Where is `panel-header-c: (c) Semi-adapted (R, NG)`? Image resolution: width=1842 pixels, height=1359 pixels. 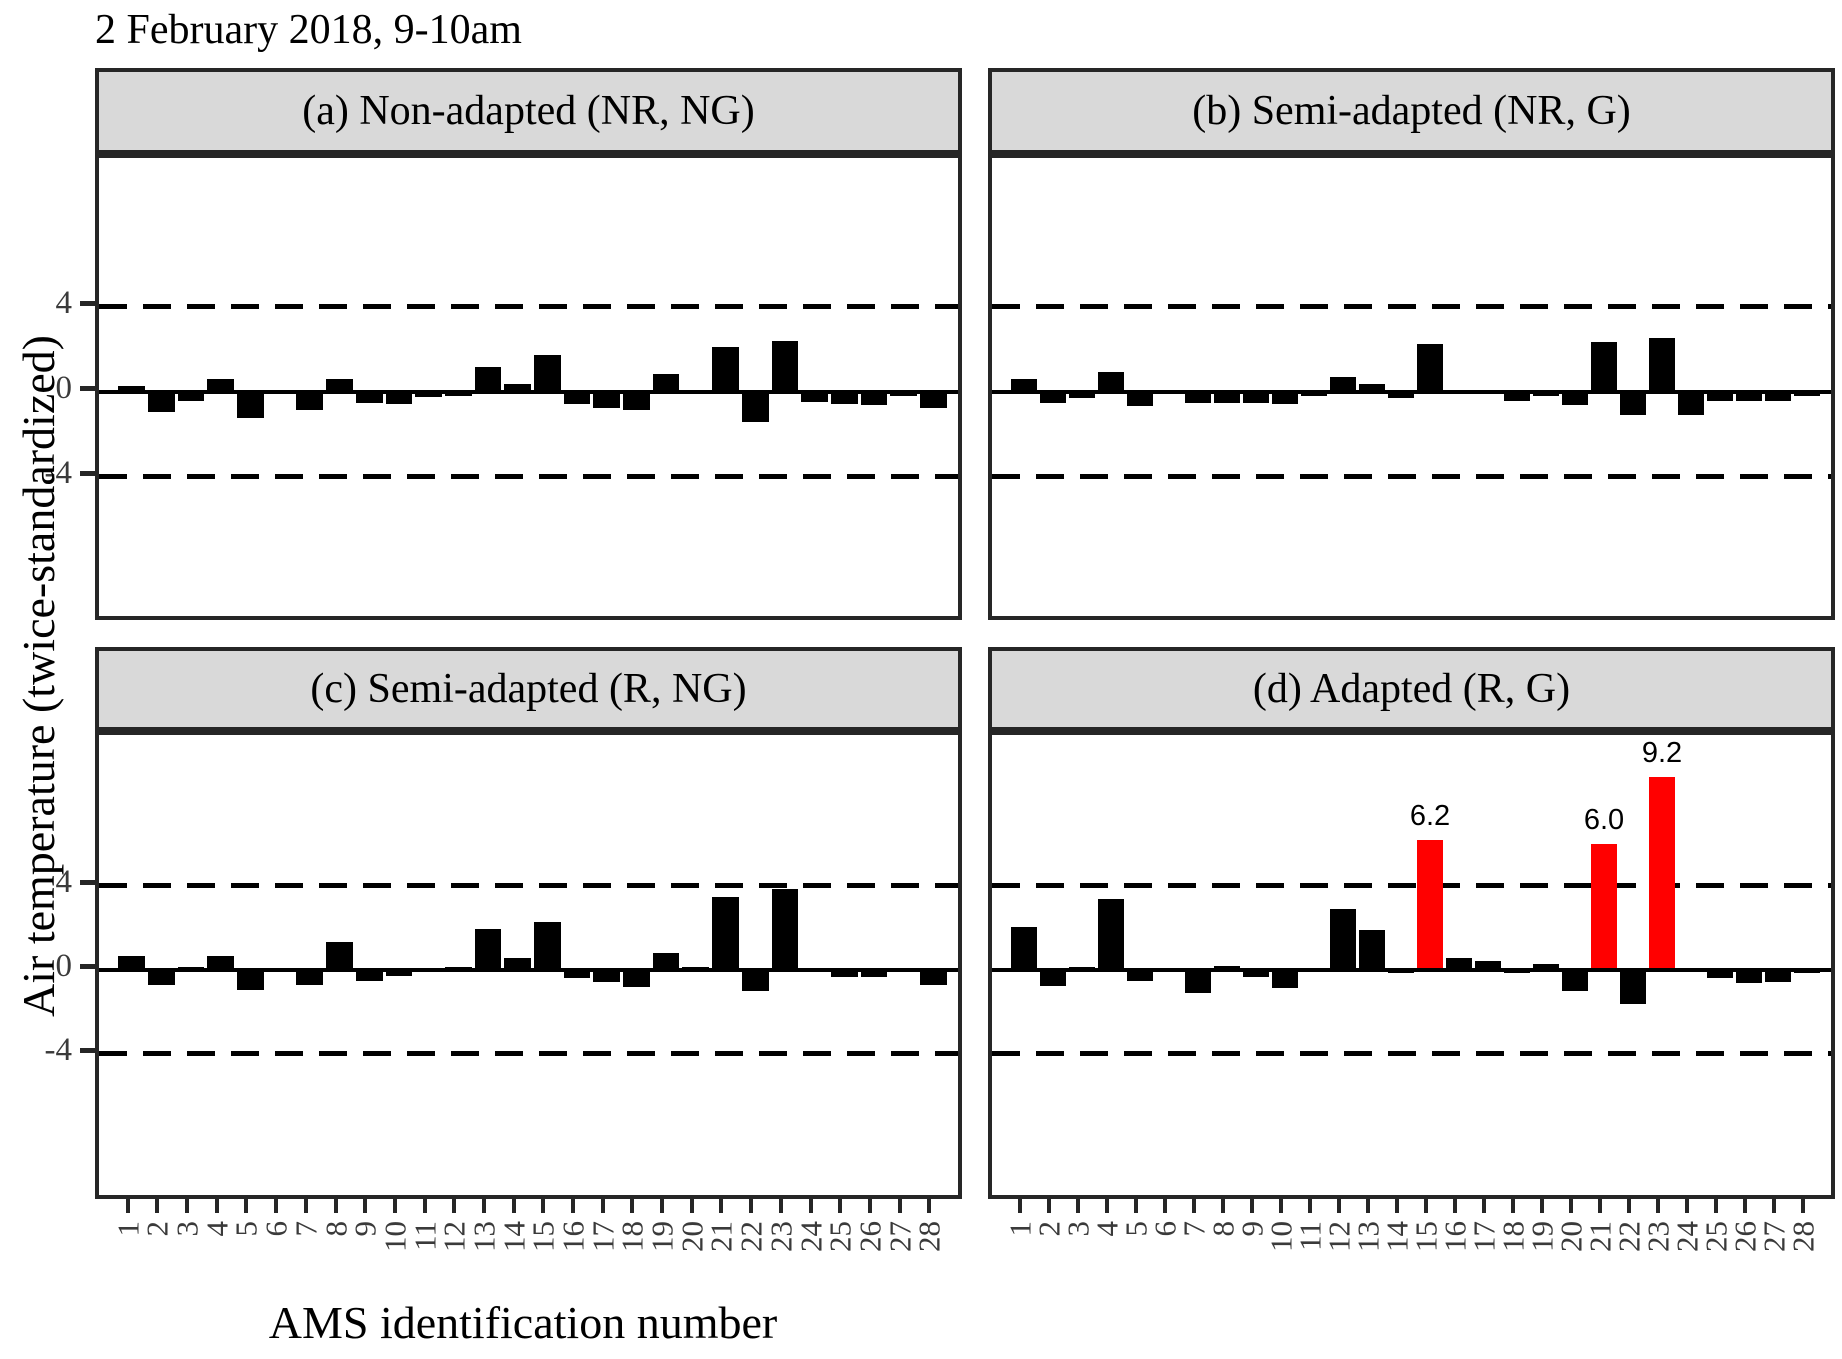
panel-header-c: (c) Semi-adapted (R, NG) is located at coordinates (528, 689).